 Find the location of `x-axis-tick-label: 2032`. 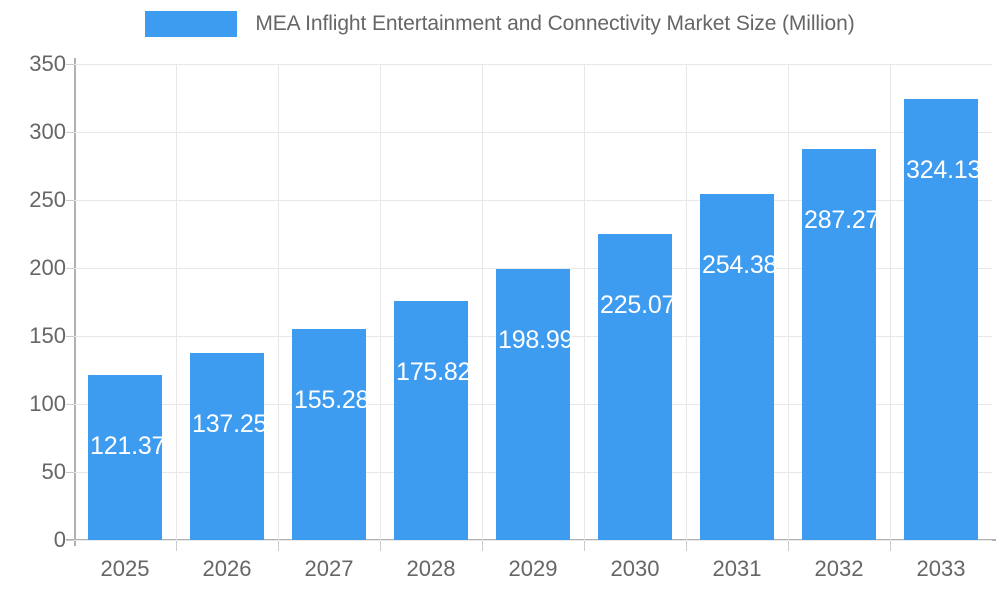

x-axis-tick-label: 2032 is located at coordinates (839, 568).